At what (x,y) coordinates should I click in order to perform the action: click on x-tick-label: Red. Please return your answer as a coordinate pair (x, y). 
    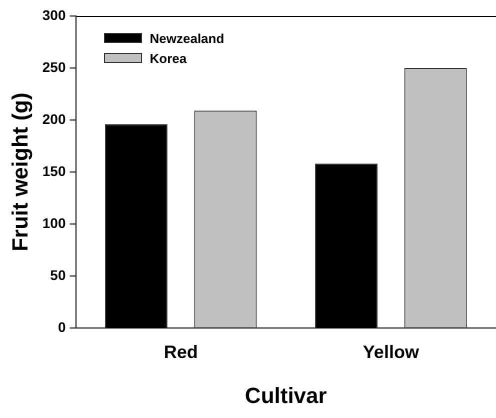
    Looking at the image, I should click on (181, 352).